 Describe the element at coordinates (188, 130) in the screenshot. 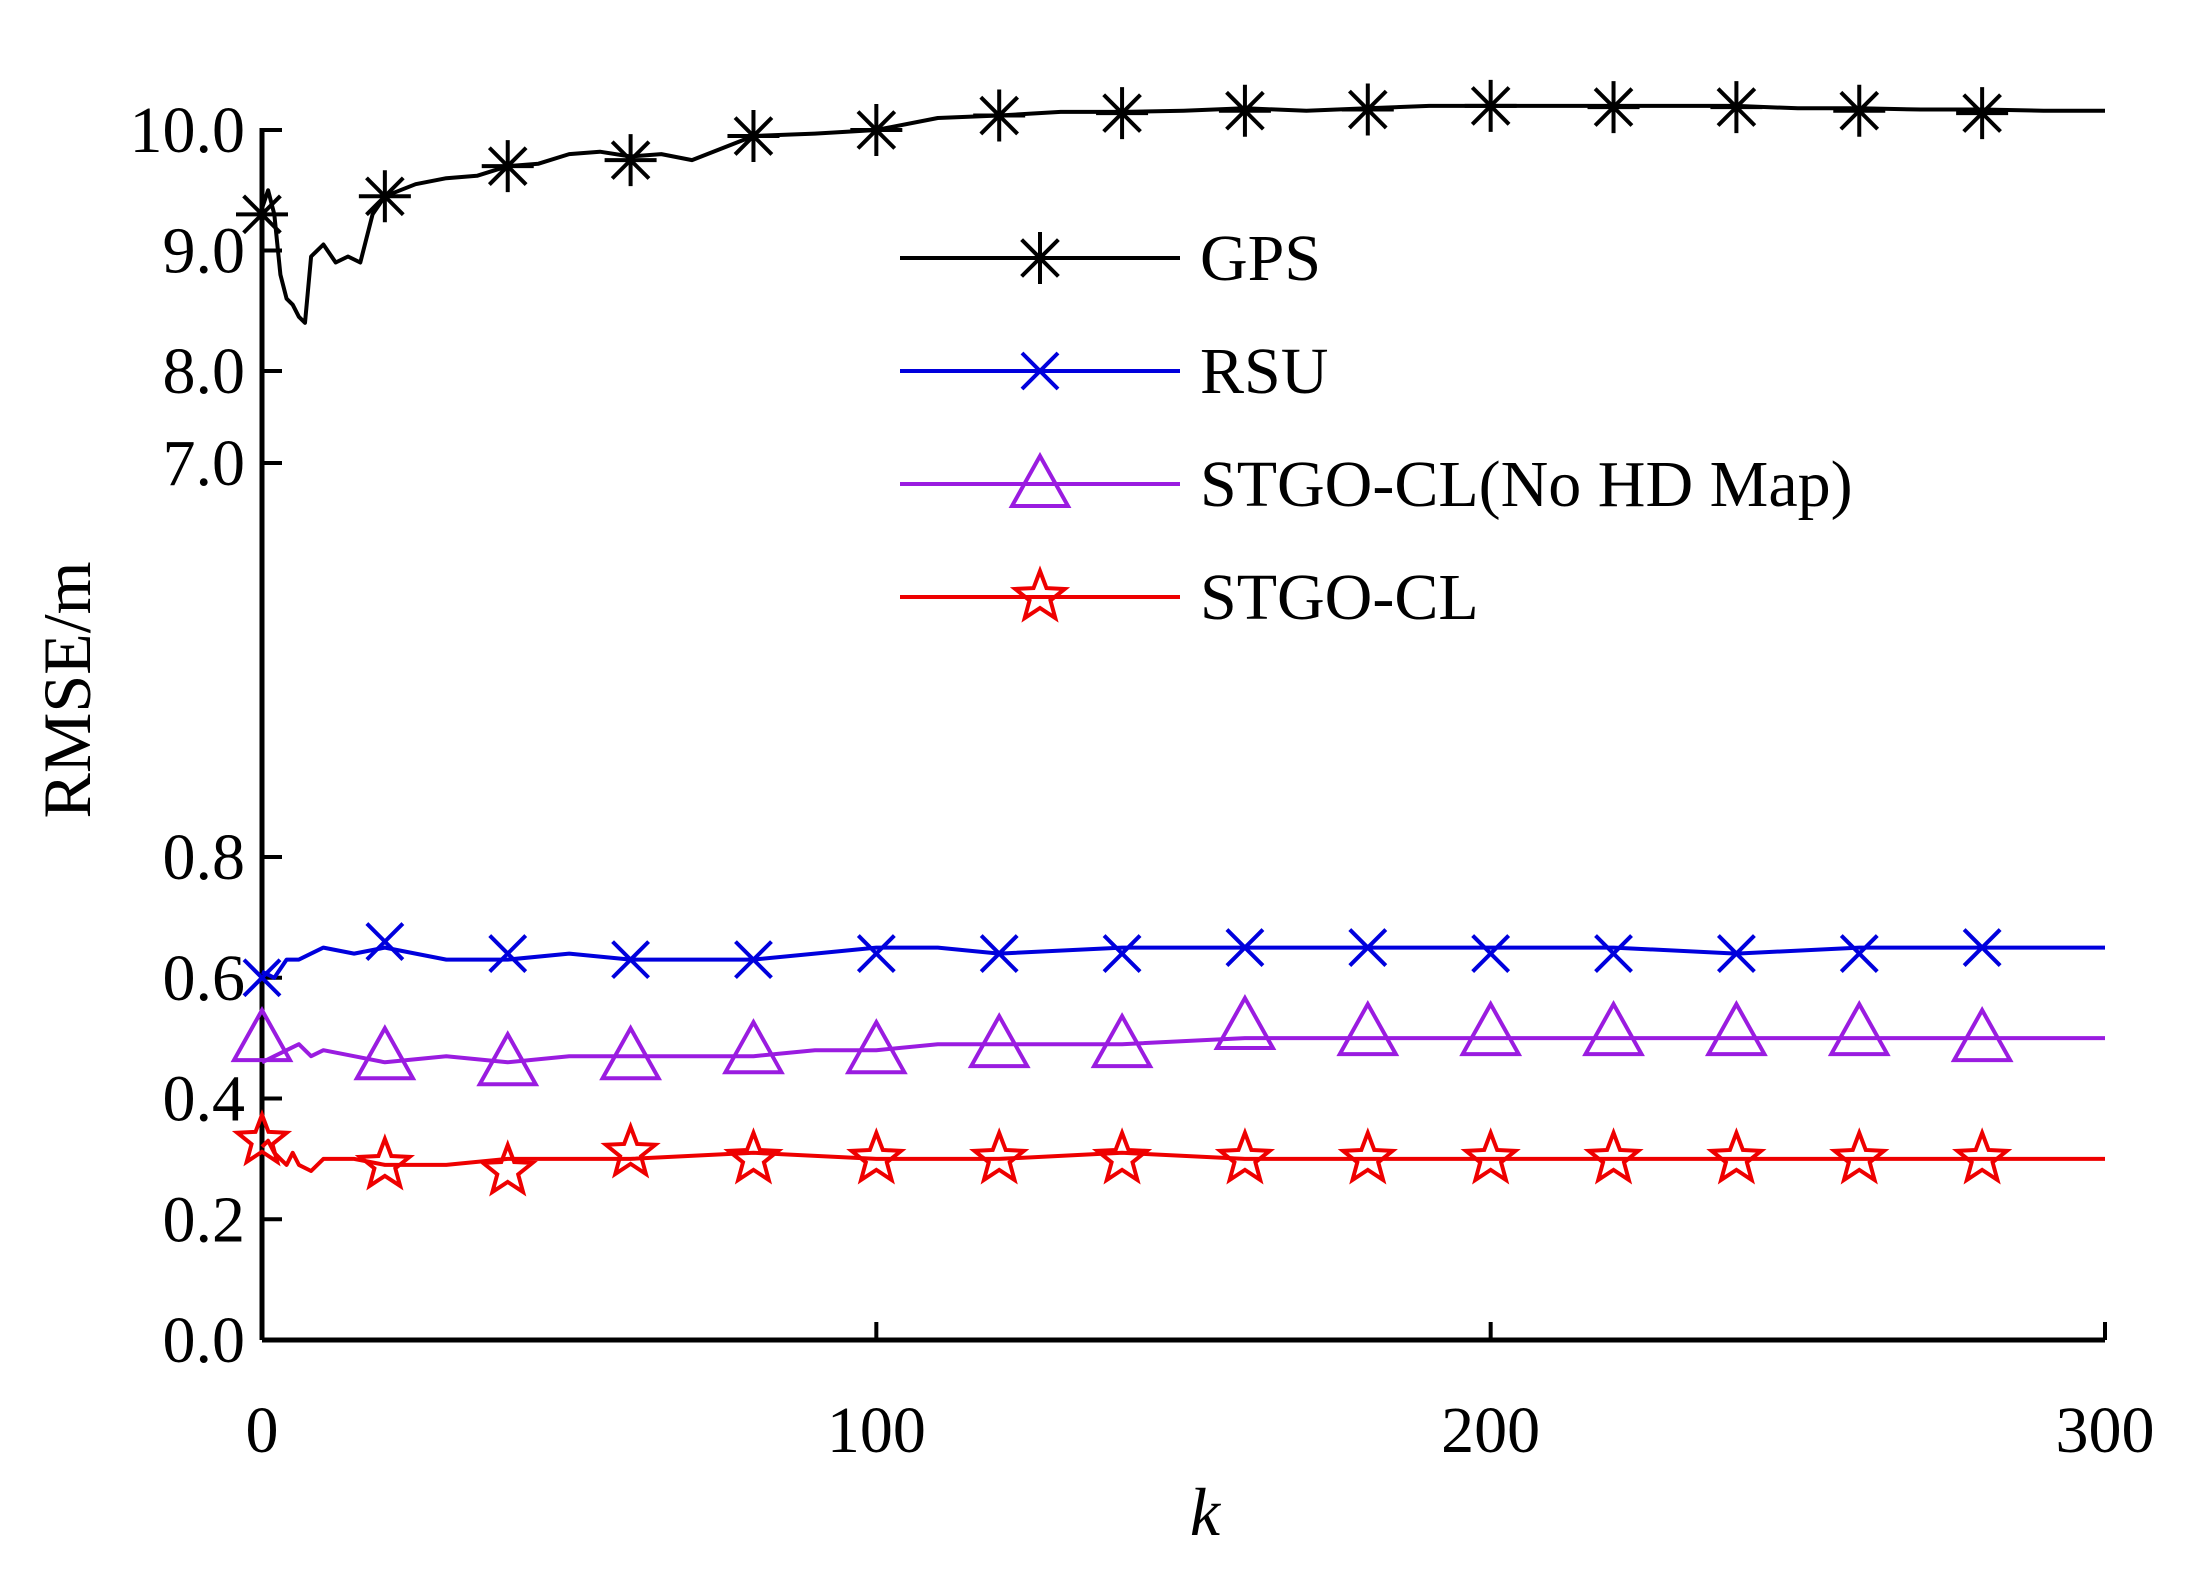

I see `y-tick-label-8: 10.0` at that location.